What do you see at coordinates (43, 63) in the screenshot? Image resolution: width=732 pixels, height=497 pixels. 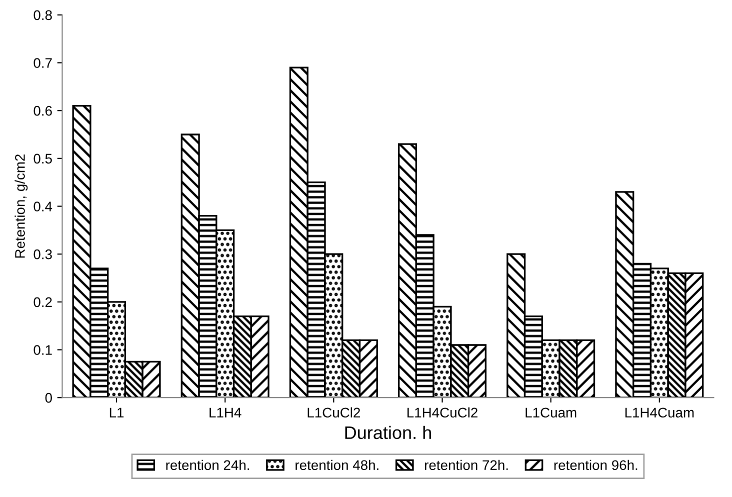 I see `y-tick-label: 0.7` at bounding box center [43, 63].